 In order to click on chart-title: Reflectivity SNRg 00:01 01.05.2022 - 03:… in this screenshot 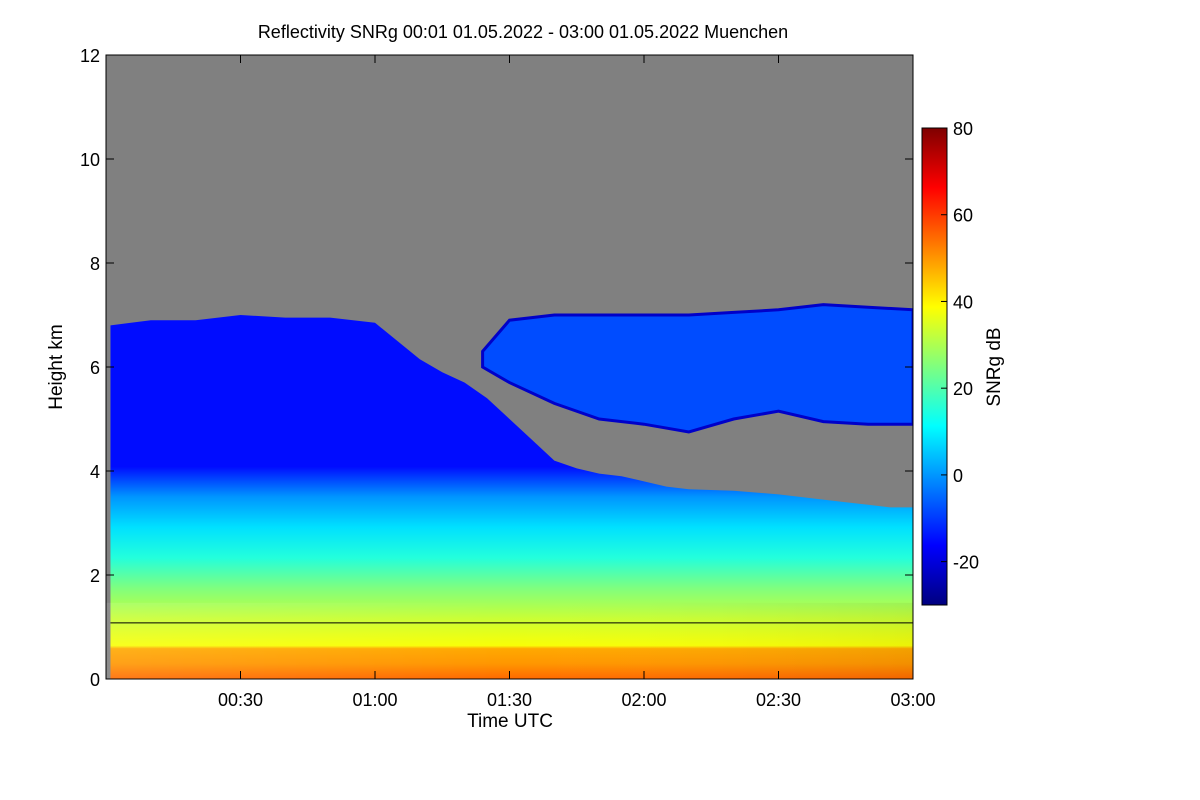, I will do `click(523, 32)`.